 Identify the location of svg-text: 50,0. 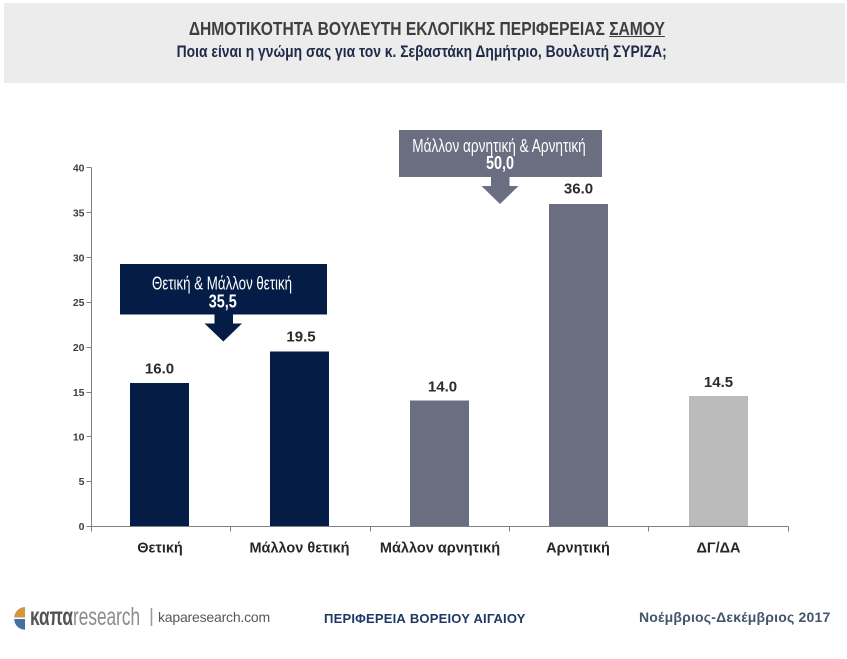
(500, 163).